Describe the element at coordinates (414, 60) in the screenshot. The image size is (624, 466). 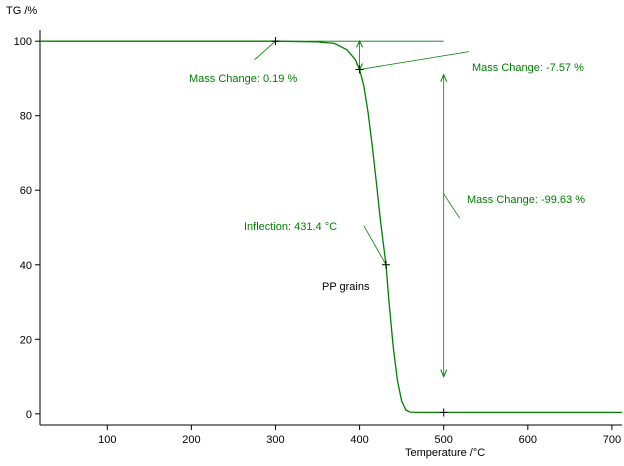
I see `guide-mass-change-2-leader` at that location.